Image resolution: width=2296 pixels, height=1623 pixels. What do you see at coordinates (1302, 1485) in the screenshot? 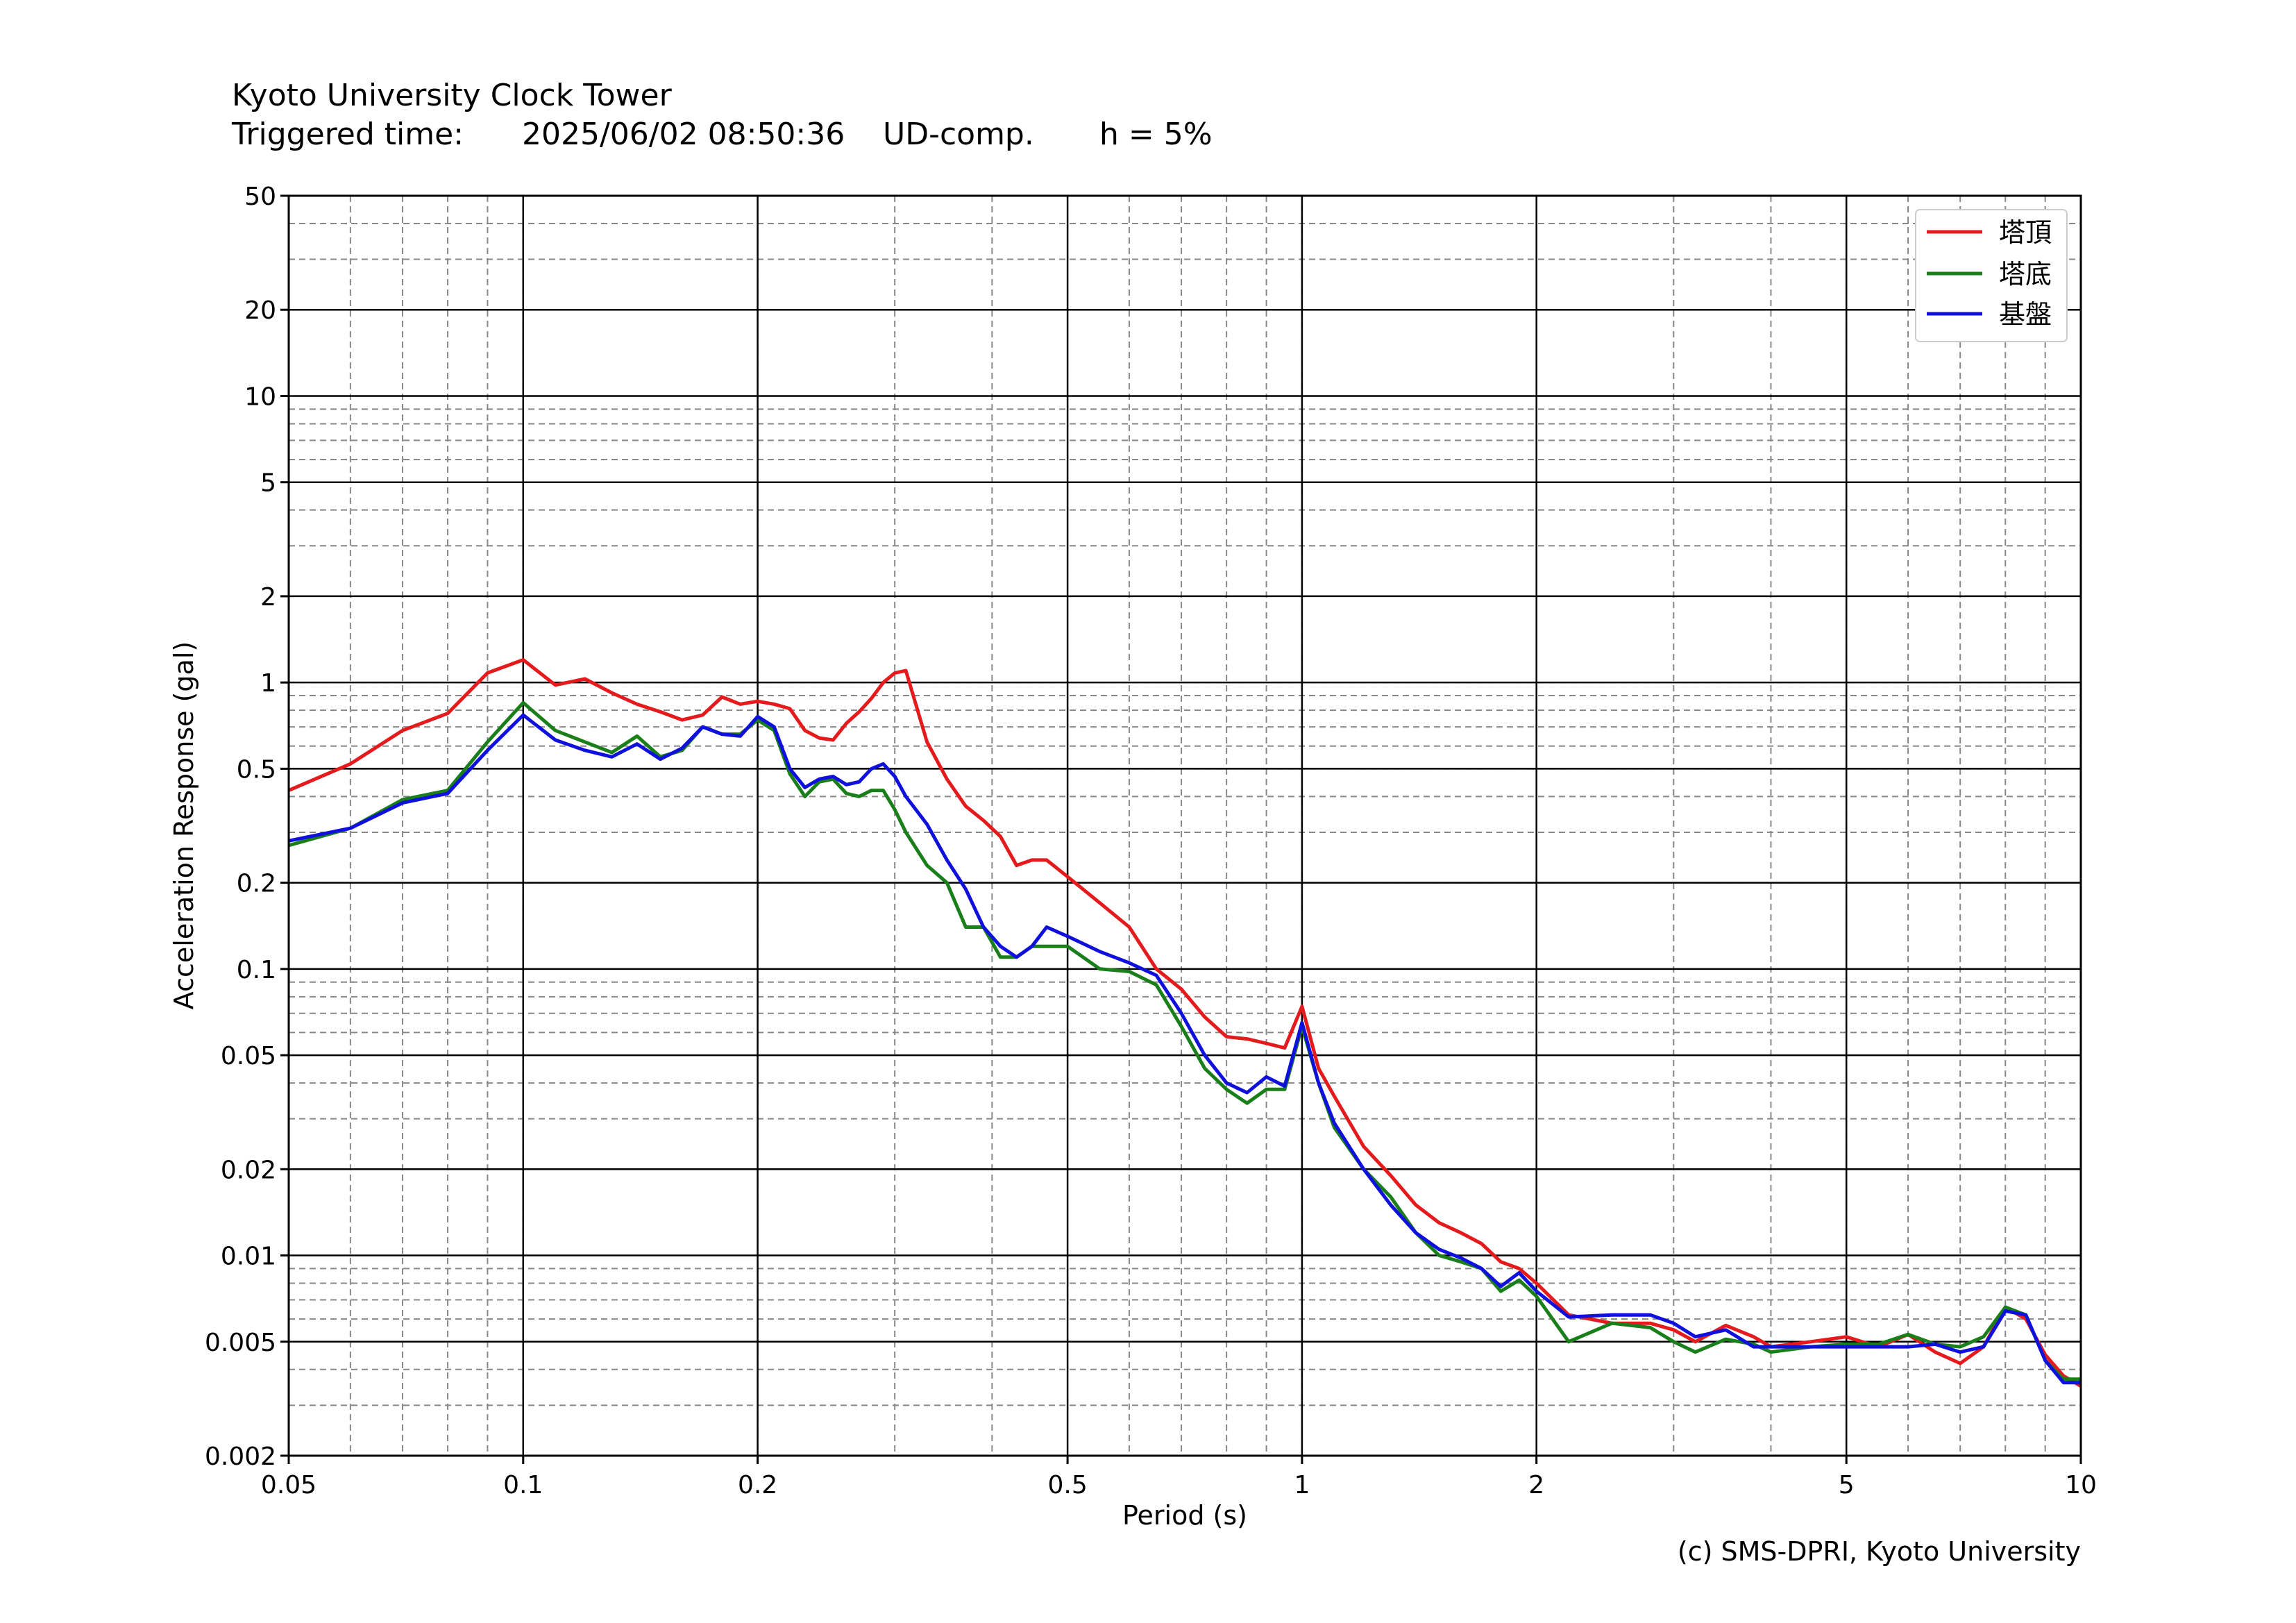
I see `x-tick-label: 1` at bounding box center [1302, 1485].